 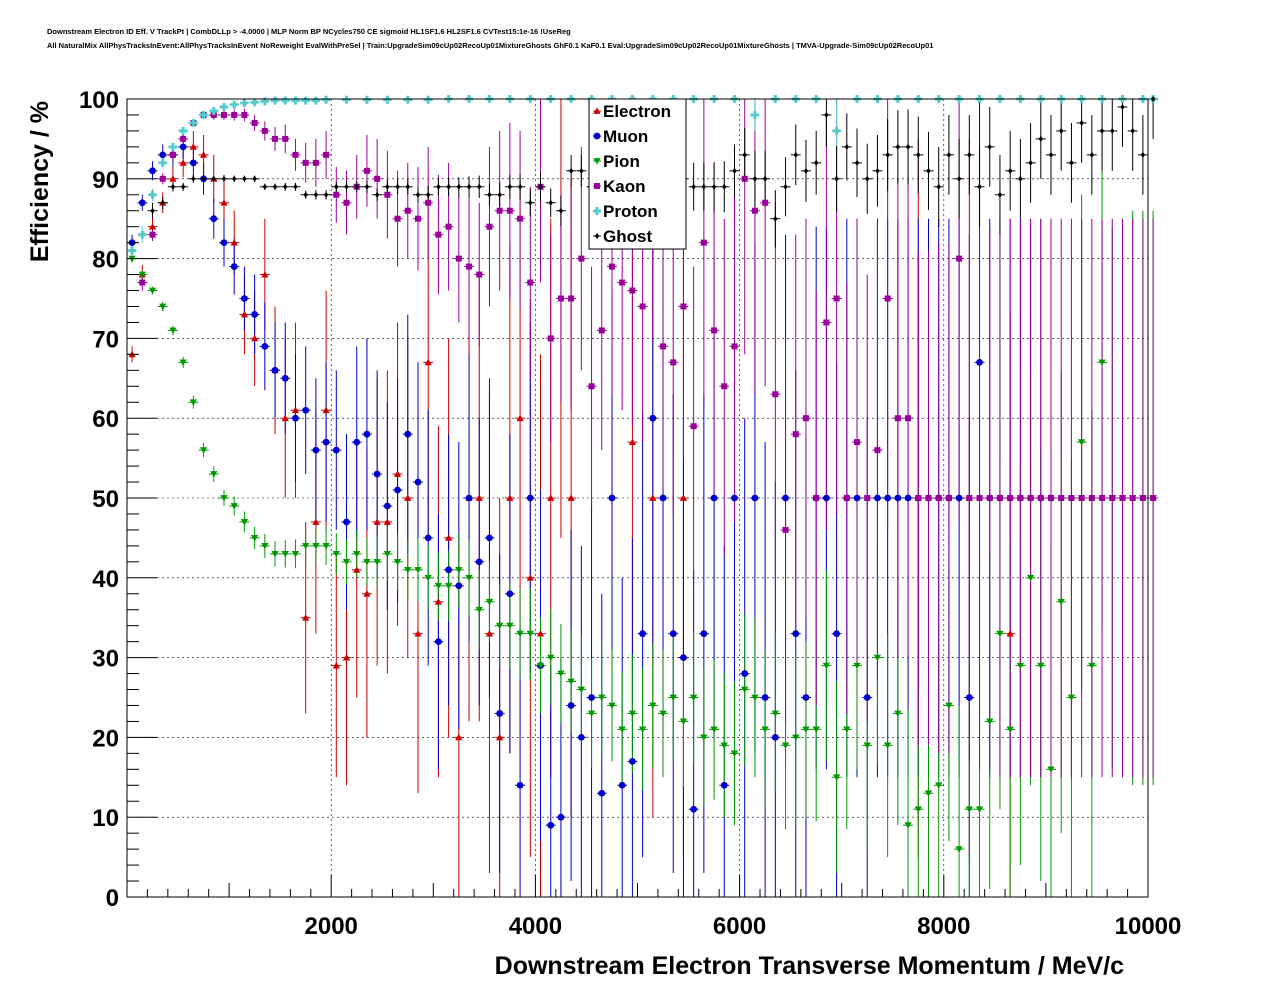 What do you see at coordinates (105, 339) in the screenshot?
I see `y-tick-label: 70` at bounding box center [105, 339].